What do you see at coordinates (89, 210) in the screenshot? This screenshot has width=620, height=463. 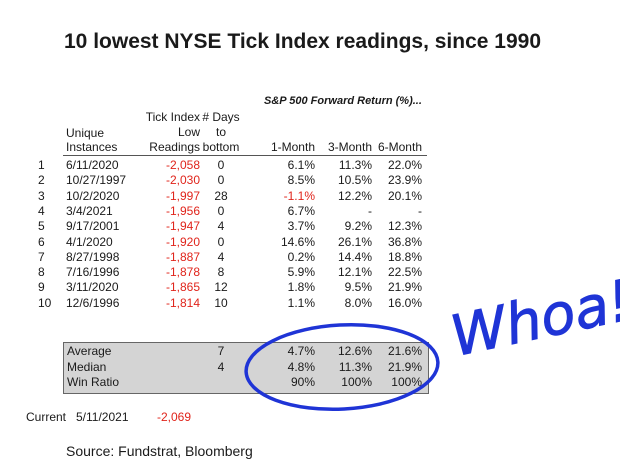 I see `row-4-date: 3/4/2021` at bounding box center [89, 210].